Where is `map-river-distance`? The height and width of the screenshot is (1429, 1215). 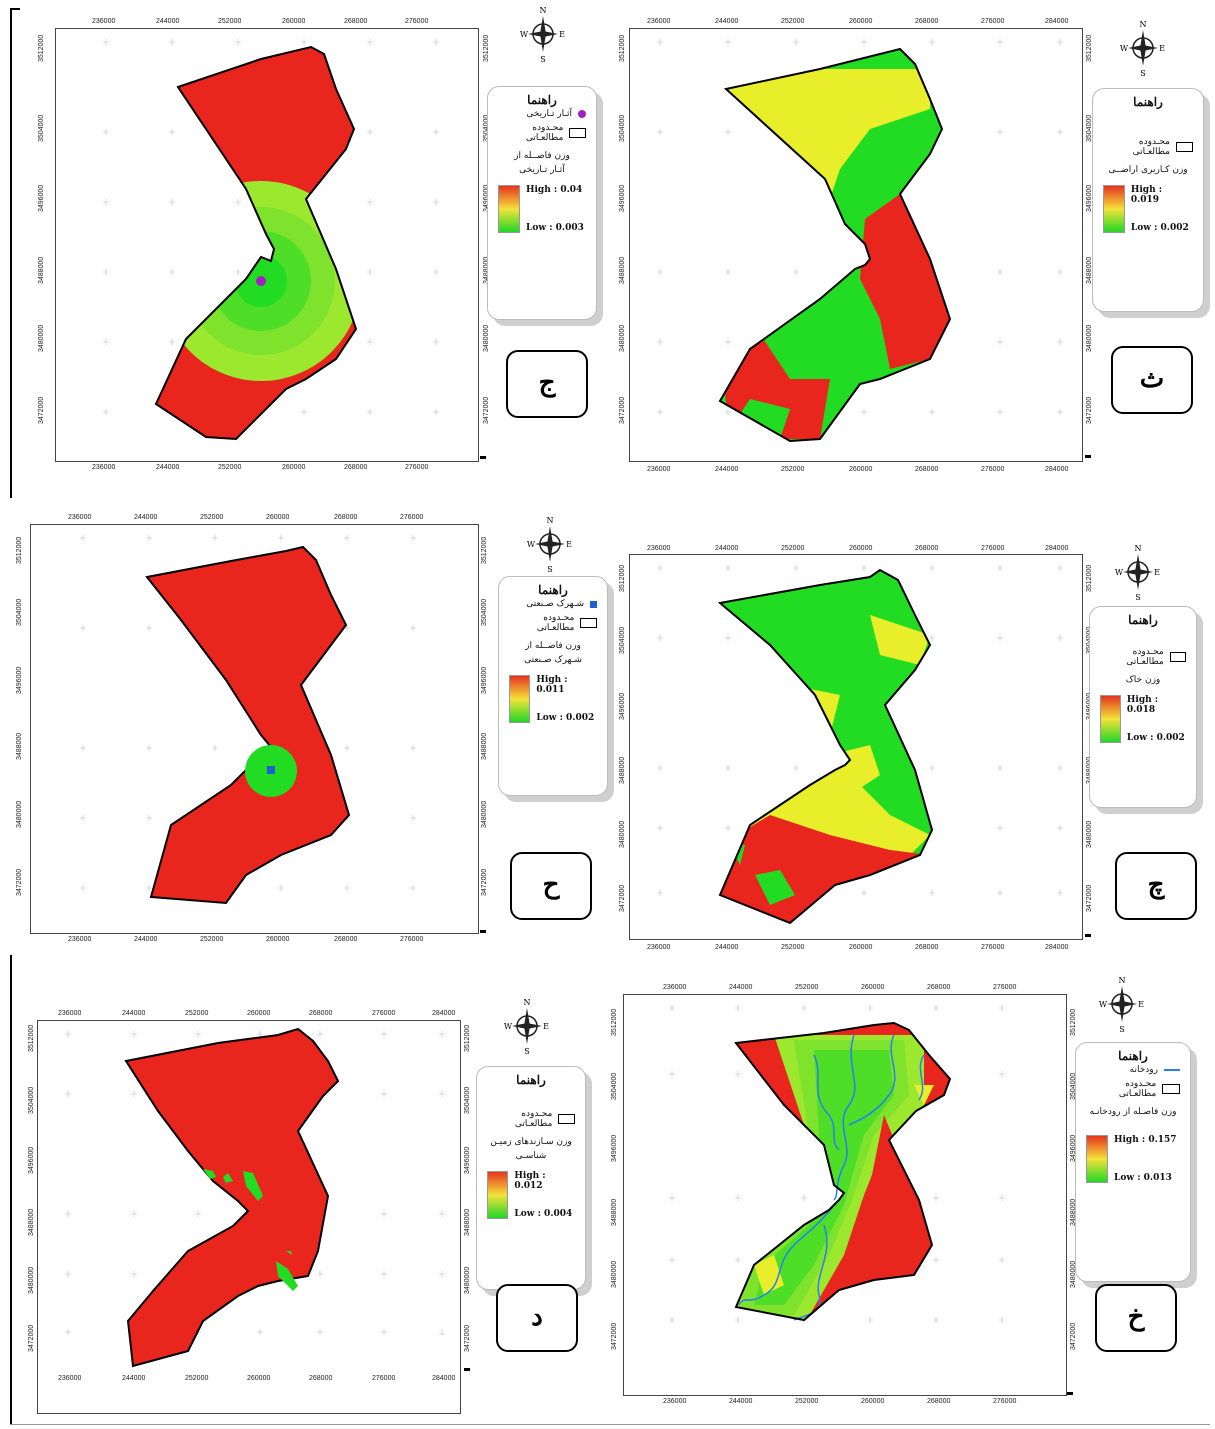
map-river-distance is located at coordinates (837, 1164).